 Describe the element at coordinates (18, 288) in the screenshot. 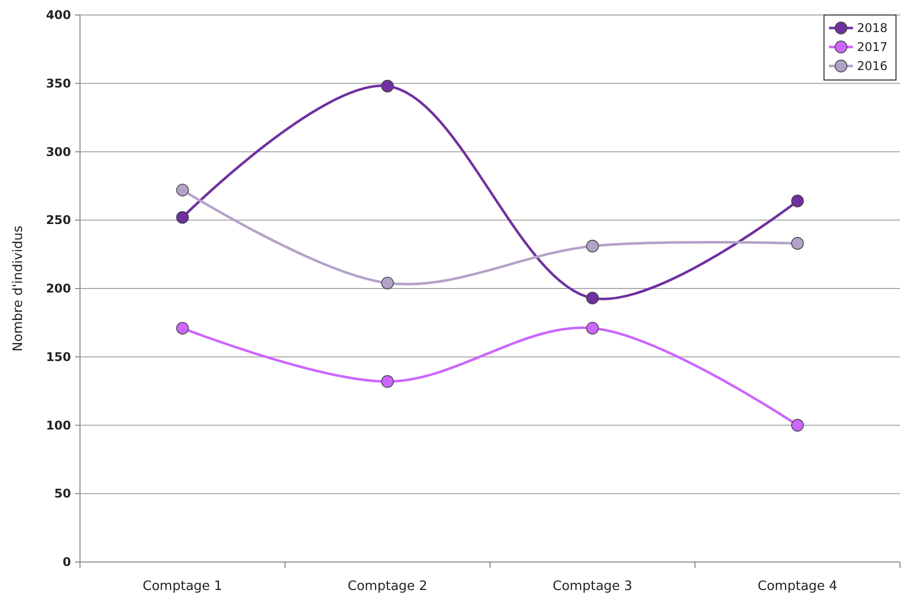

I see `y-axis-title: Nombre d'individus` at that location.